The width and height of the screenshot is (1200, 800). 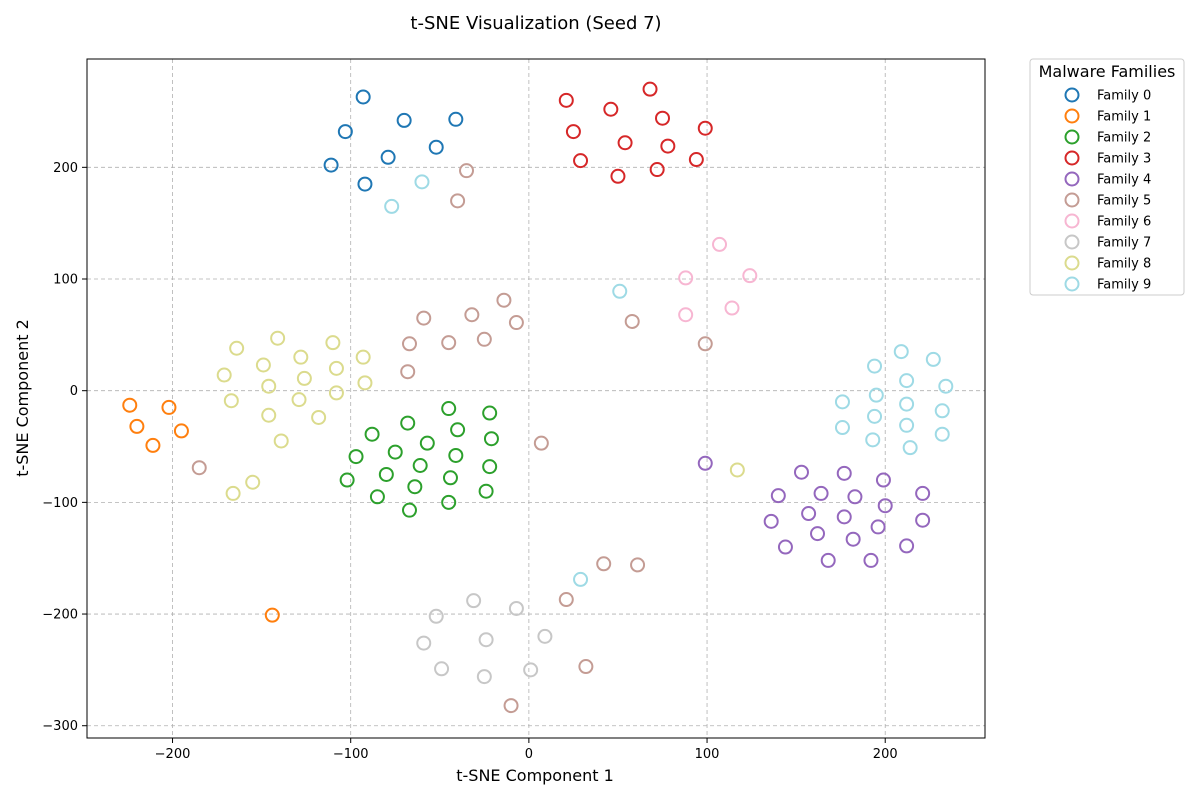 I want to click on legend-item: Family 1, so click(x=1107, y=116).